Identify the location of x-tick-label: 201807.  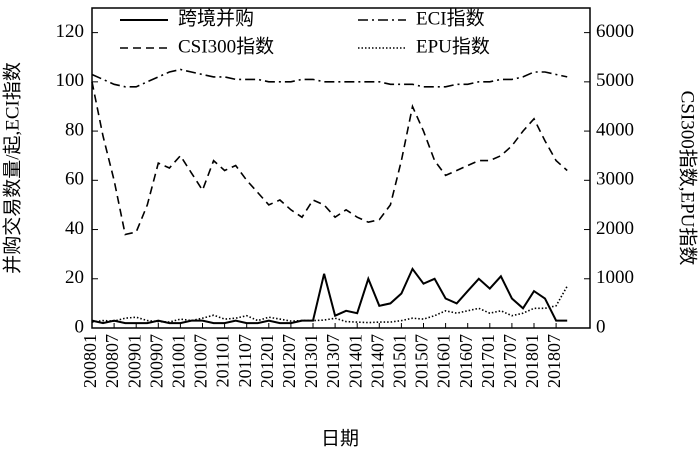
(554, 361).